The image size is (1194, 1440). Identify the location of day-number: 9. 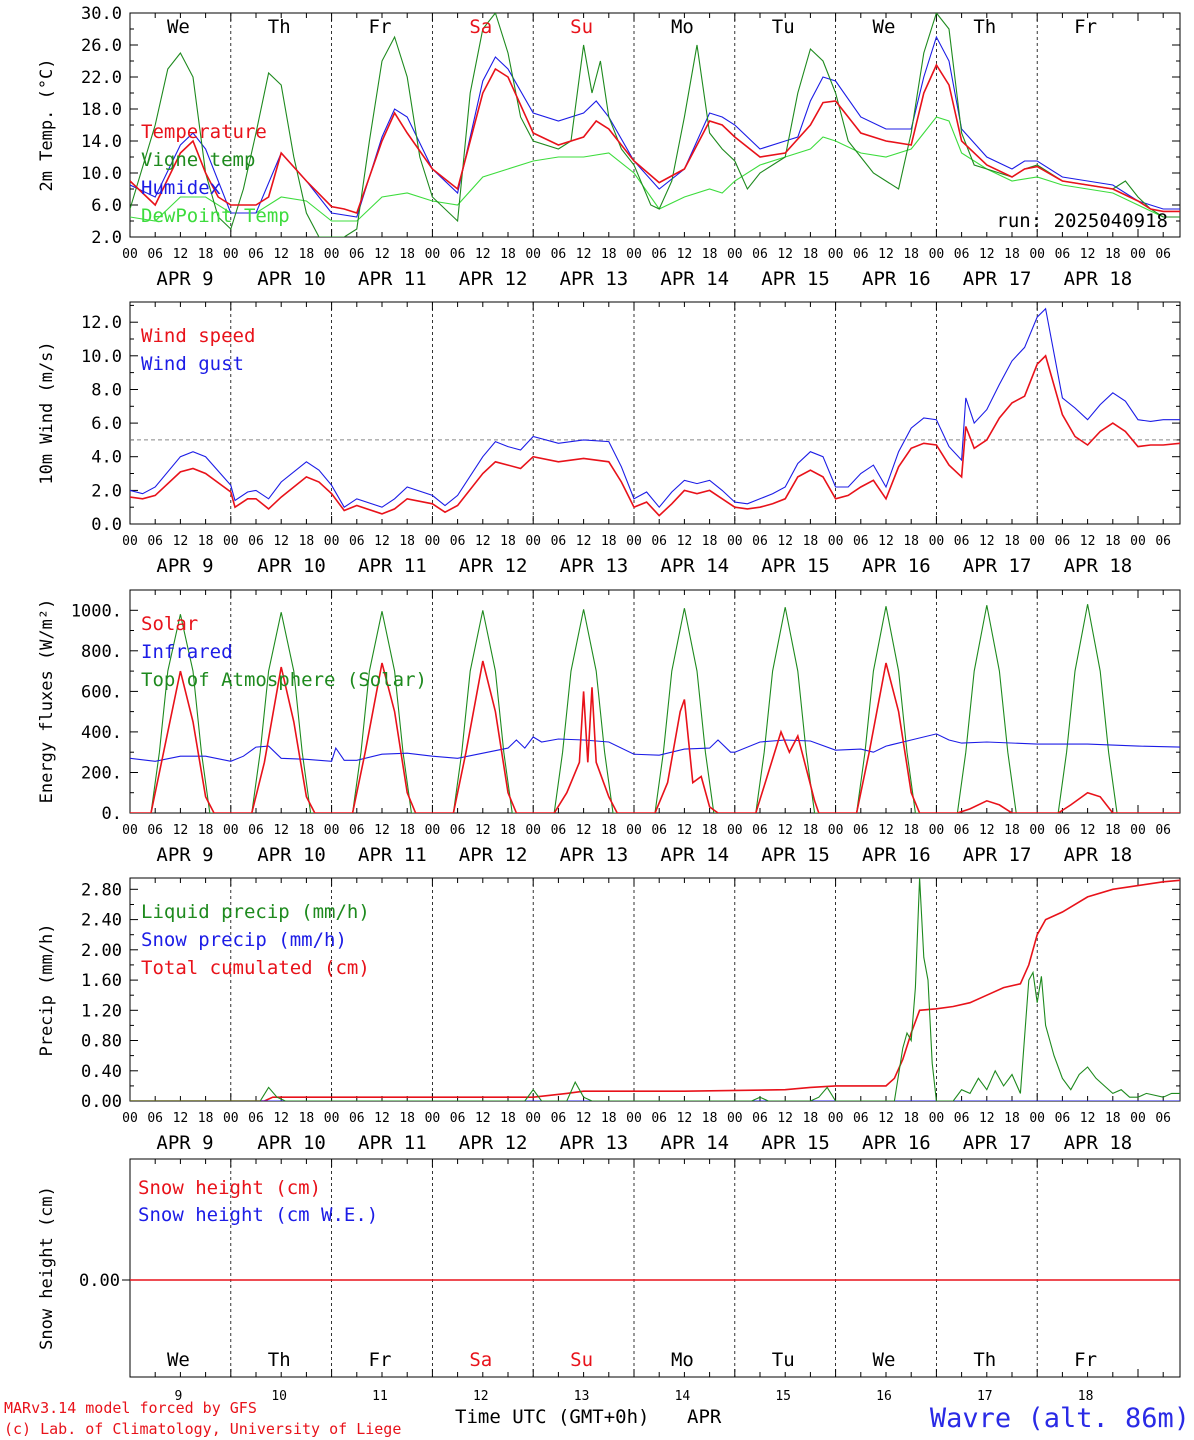
(178, 1396).